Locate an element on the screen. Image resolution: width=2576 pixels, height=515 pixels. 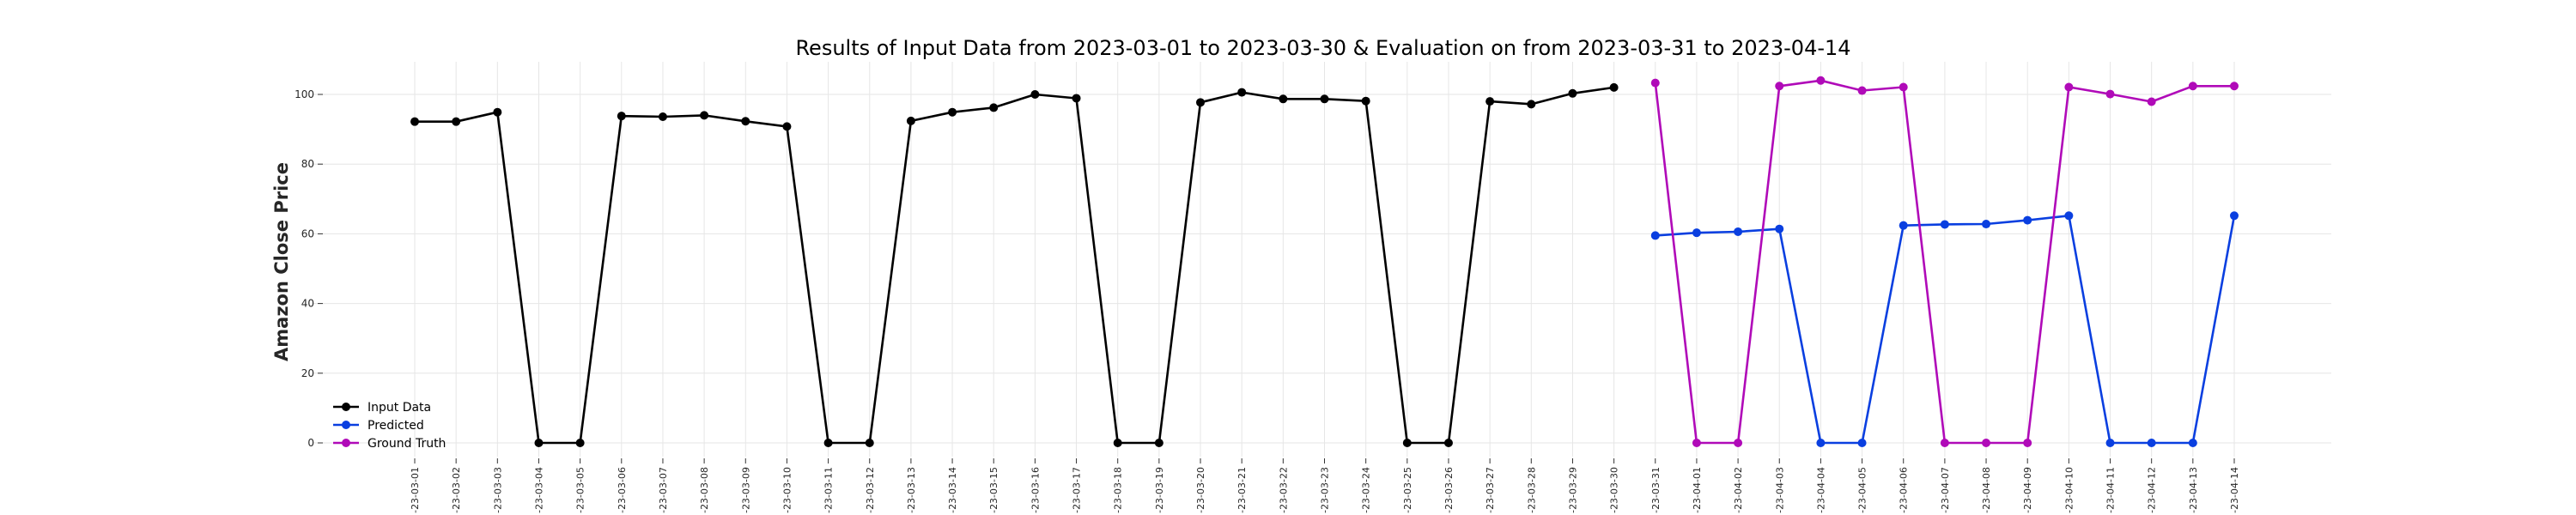
x-tick-label: -23-03-04 is located at coordinates (538, 490).